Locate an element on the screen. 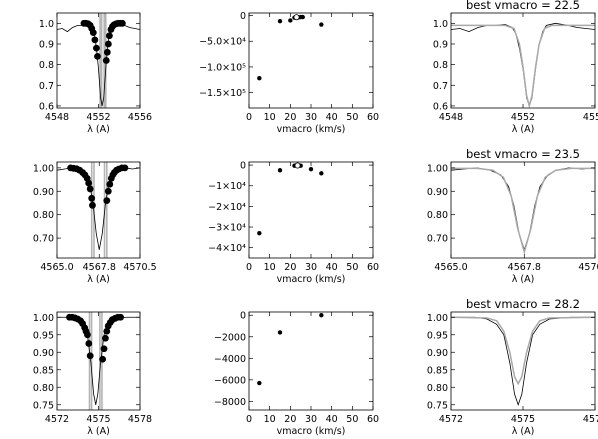 The height and width of the screenshot is (439, 598). row-1-chi-square-frame is located at coordinates (311, 60).